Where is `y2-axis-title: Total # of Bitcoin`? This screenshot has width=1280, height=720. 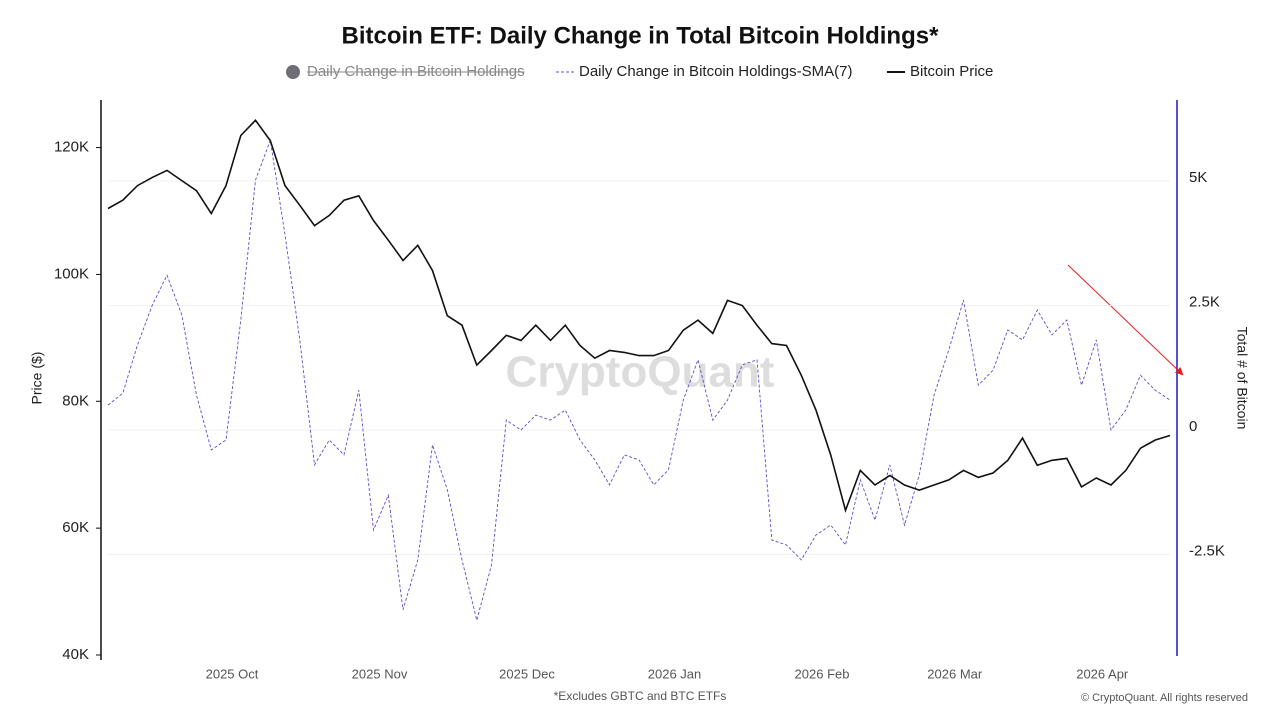
y2-axis-title: Total # of Bitcoin is located at coordinates (1242, 378).